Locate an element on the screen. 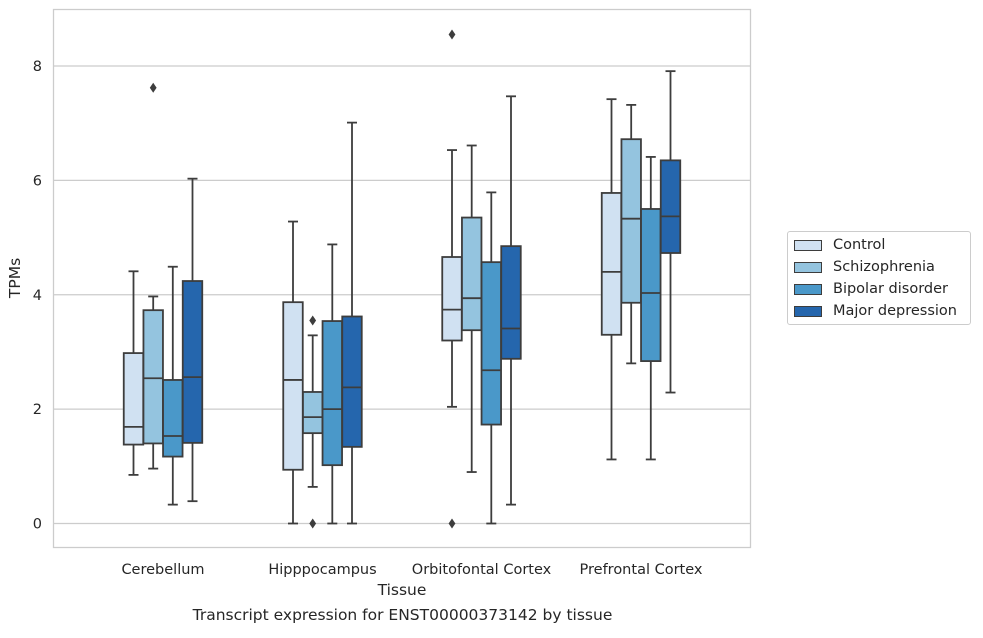  legend-swatch-bipolar-disorder is located at coordinates (808, 289).